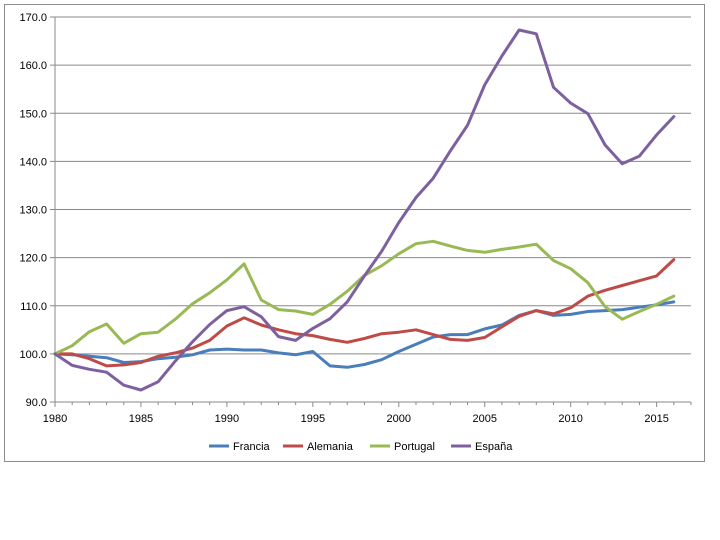 This screenshot has height=540, width=720. What do you see at coordinates (656, 419) in the screenshot?
I see `x-tick-label: 2015` at bounding box center [656, 419].